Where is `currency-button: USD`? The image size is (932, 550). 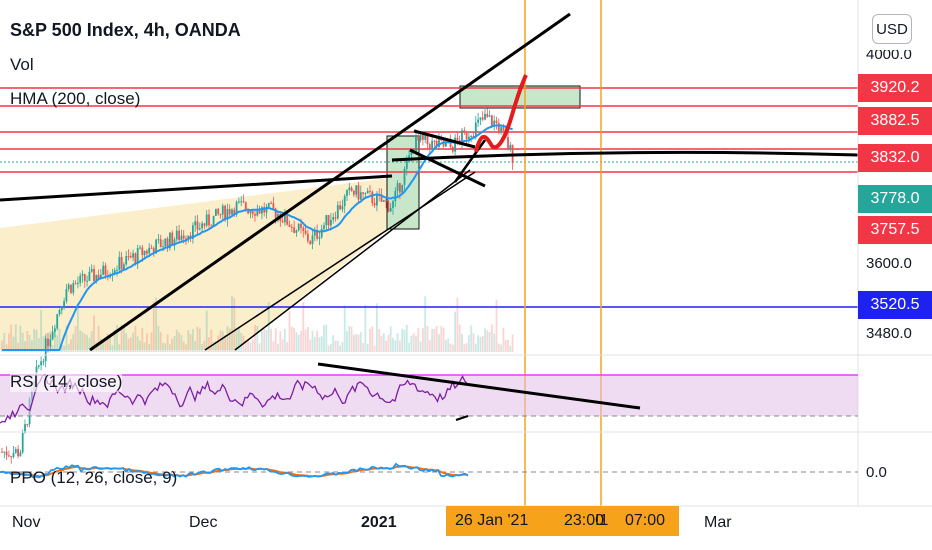 currency-button: USD is located at coordinates (892, 29).